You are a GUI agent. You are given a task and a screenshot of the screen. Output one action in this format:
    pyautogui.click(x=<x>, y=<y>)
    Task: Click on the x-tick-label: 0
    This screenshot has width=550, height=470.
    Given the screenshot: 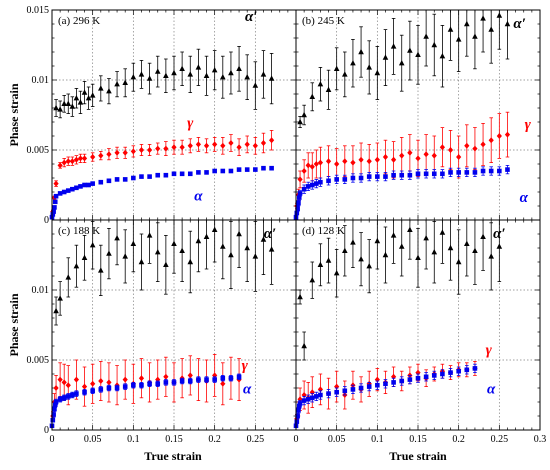 What is the action you would take?
    pyautogui.click(x=296, y=439)
    